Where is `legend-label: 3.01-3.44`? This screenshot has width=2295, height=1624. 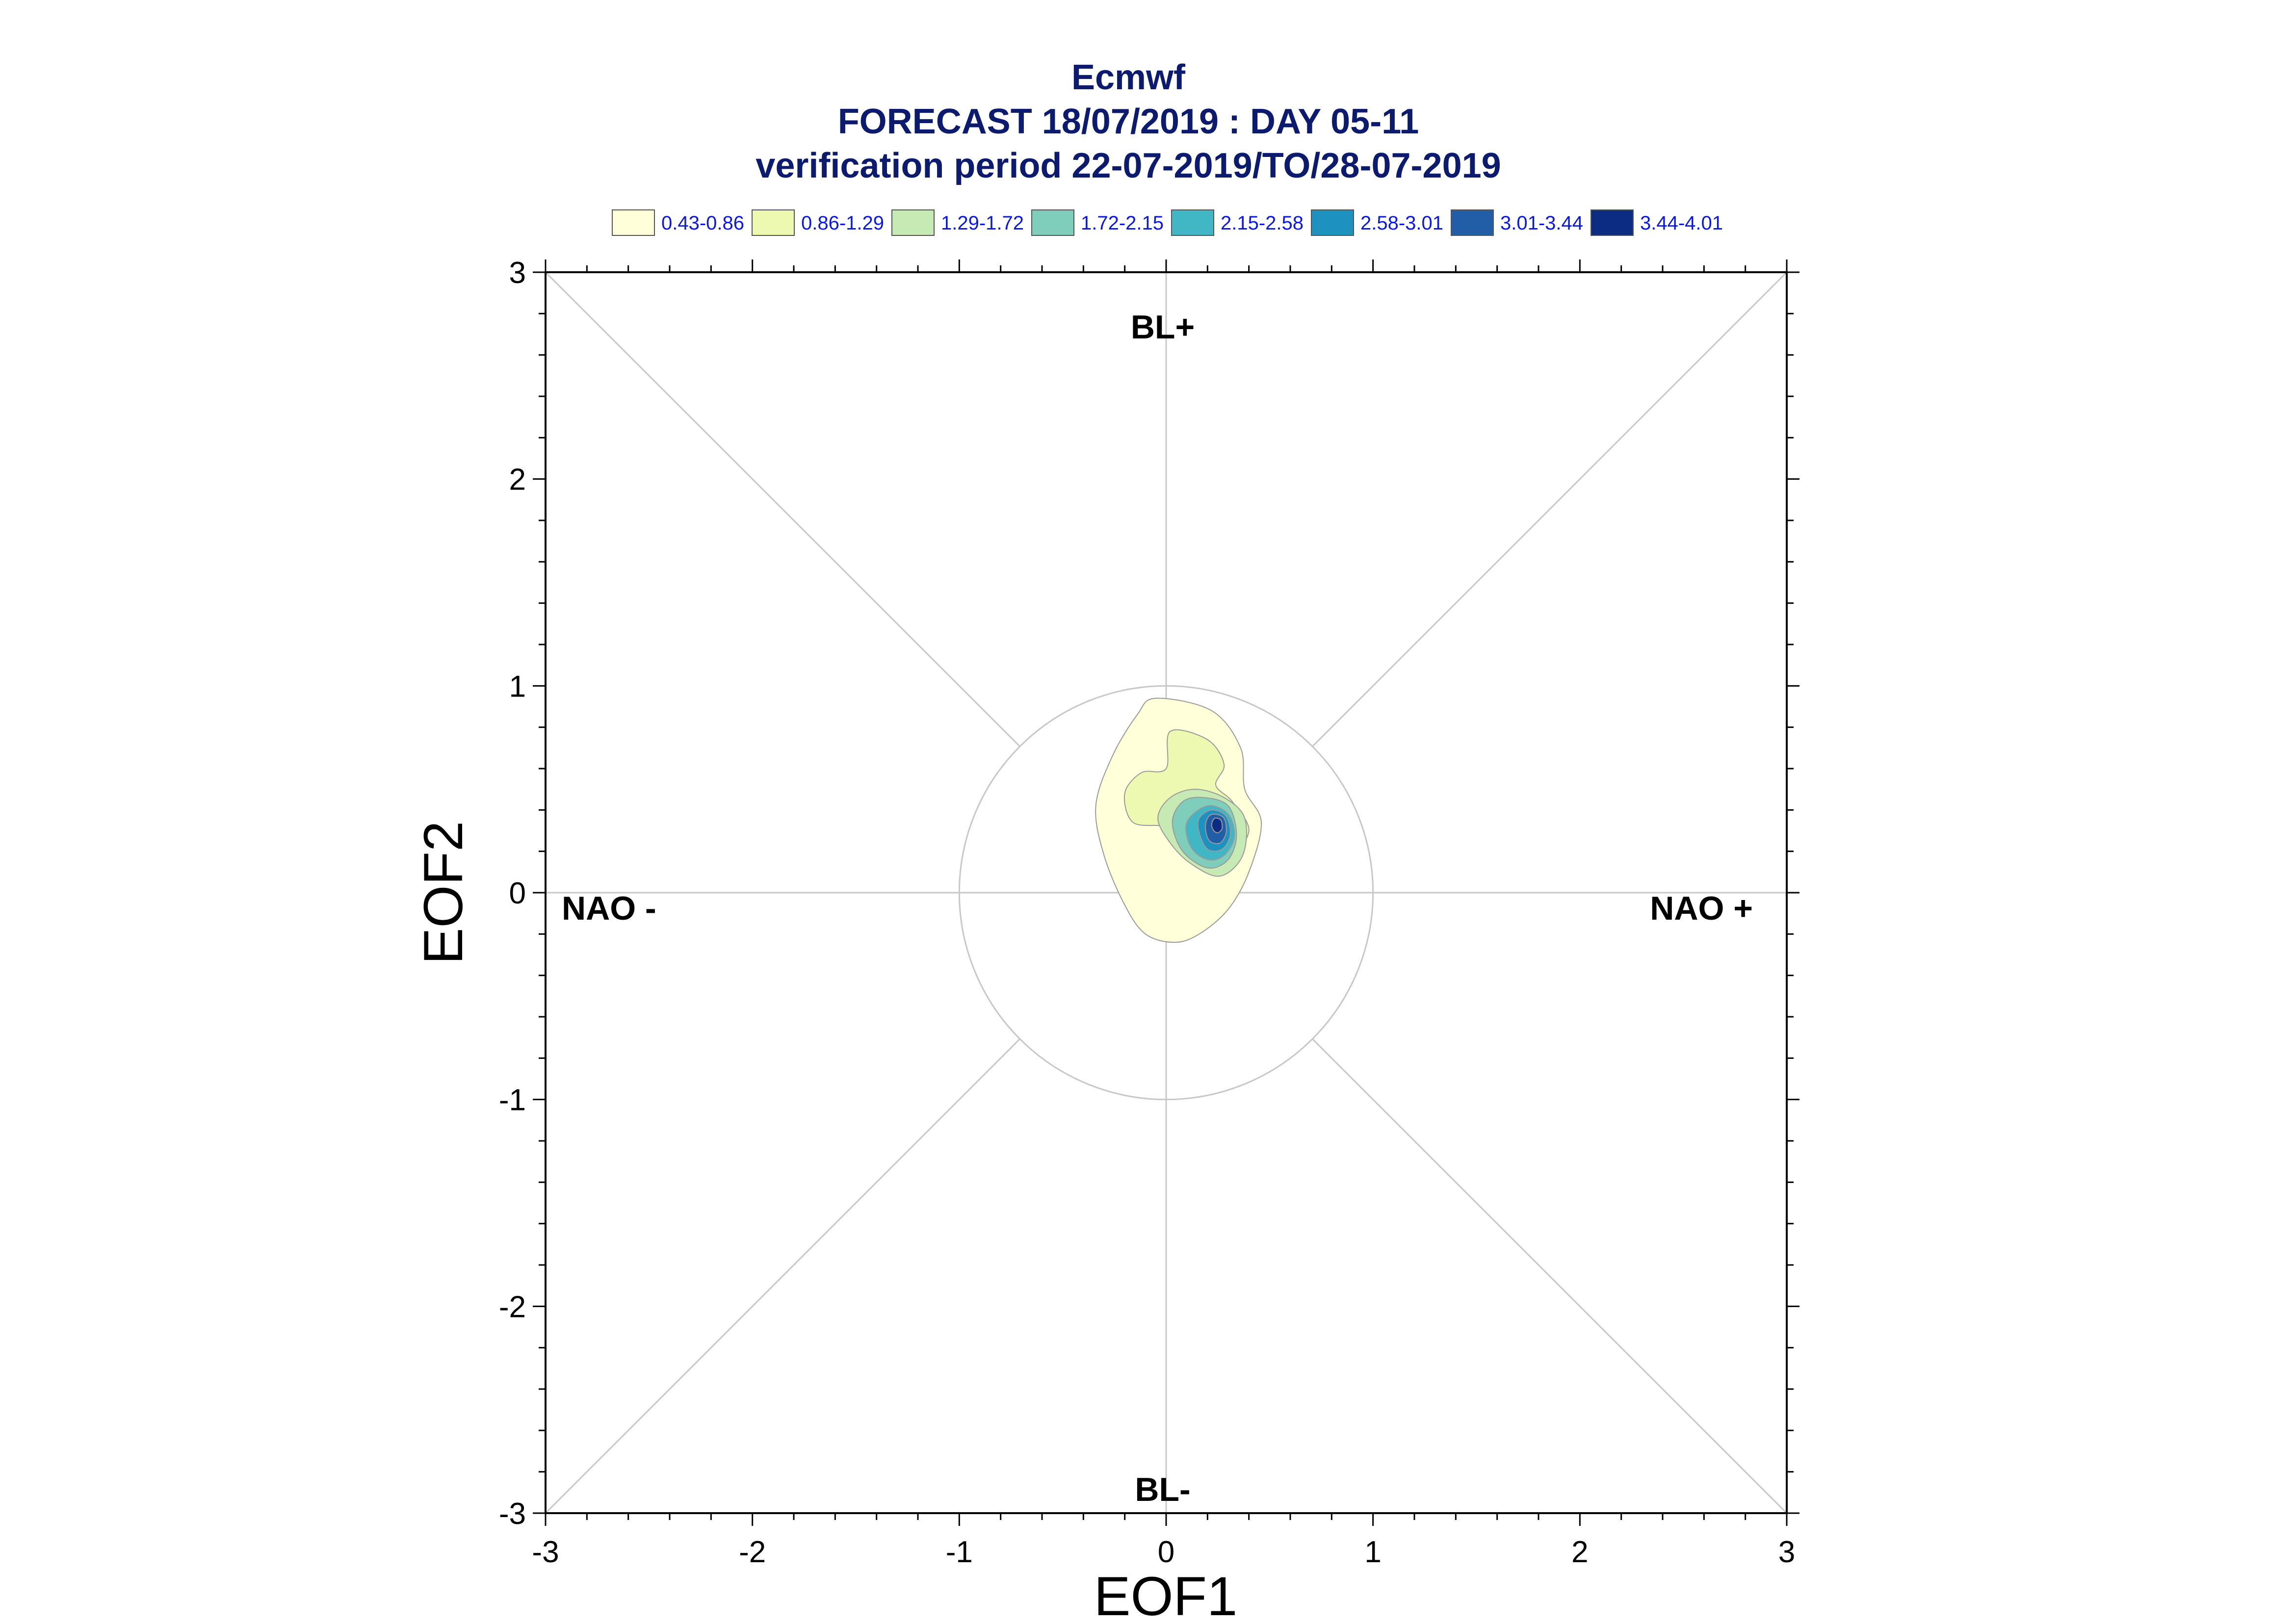
legend-label: 3.01-3.44 is located at coordinates (1542, 223).